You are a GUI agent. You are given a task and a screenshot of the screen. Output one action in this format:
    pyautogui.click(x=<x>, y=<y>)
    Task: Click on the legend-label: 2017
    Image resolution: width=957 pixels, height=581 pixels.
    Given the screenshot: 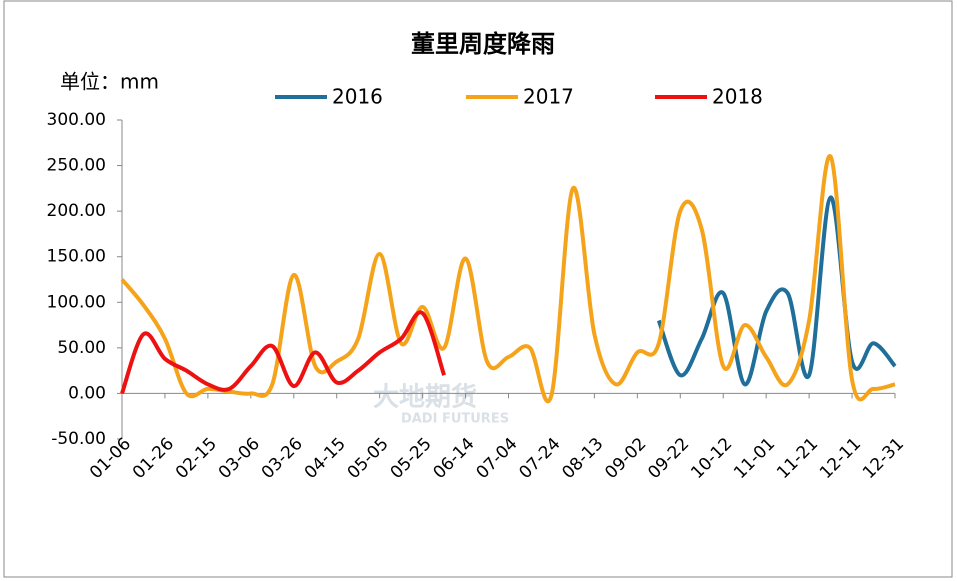 What is the action you would take?
    pyautogui.click(x=548, y=97)
    